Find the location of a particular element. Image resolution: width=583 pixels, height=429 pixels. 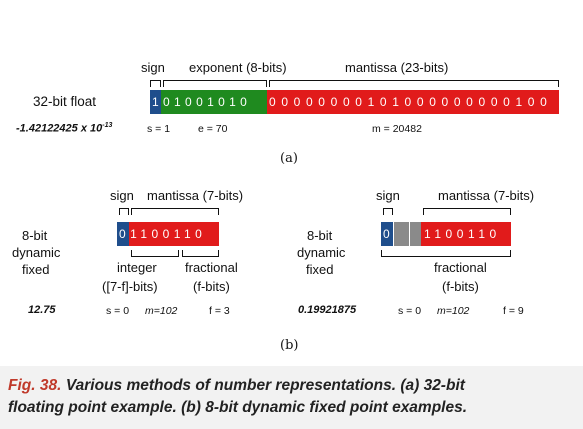

f-eq-bl: f = 3 is located at coordinates (219, 311).